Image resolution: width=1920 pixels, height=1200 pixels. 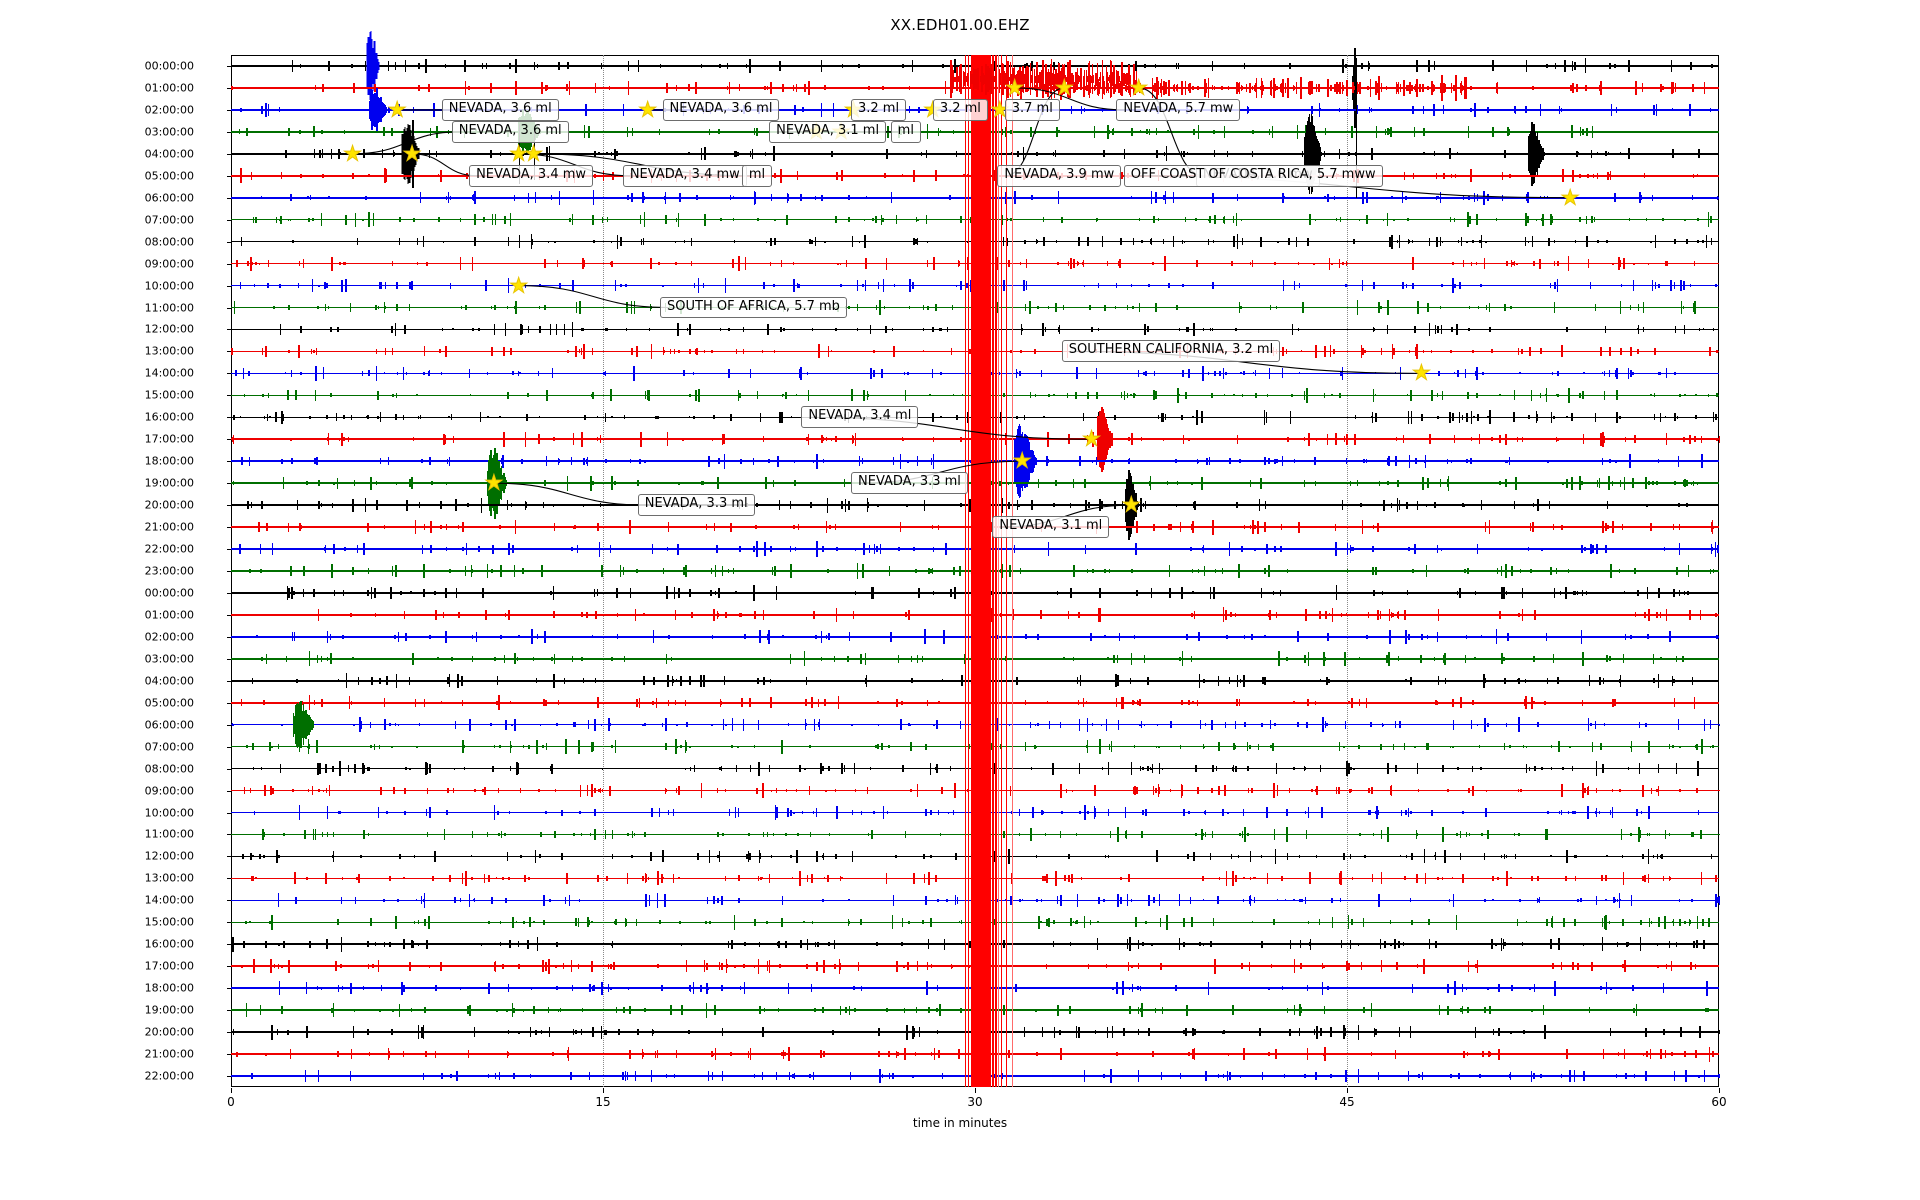 What do you see at coordinates (169, 1054) in the screenshot?
I see `y-axis-tick-label: 21:00:00` at bounding box center [169, 1054].